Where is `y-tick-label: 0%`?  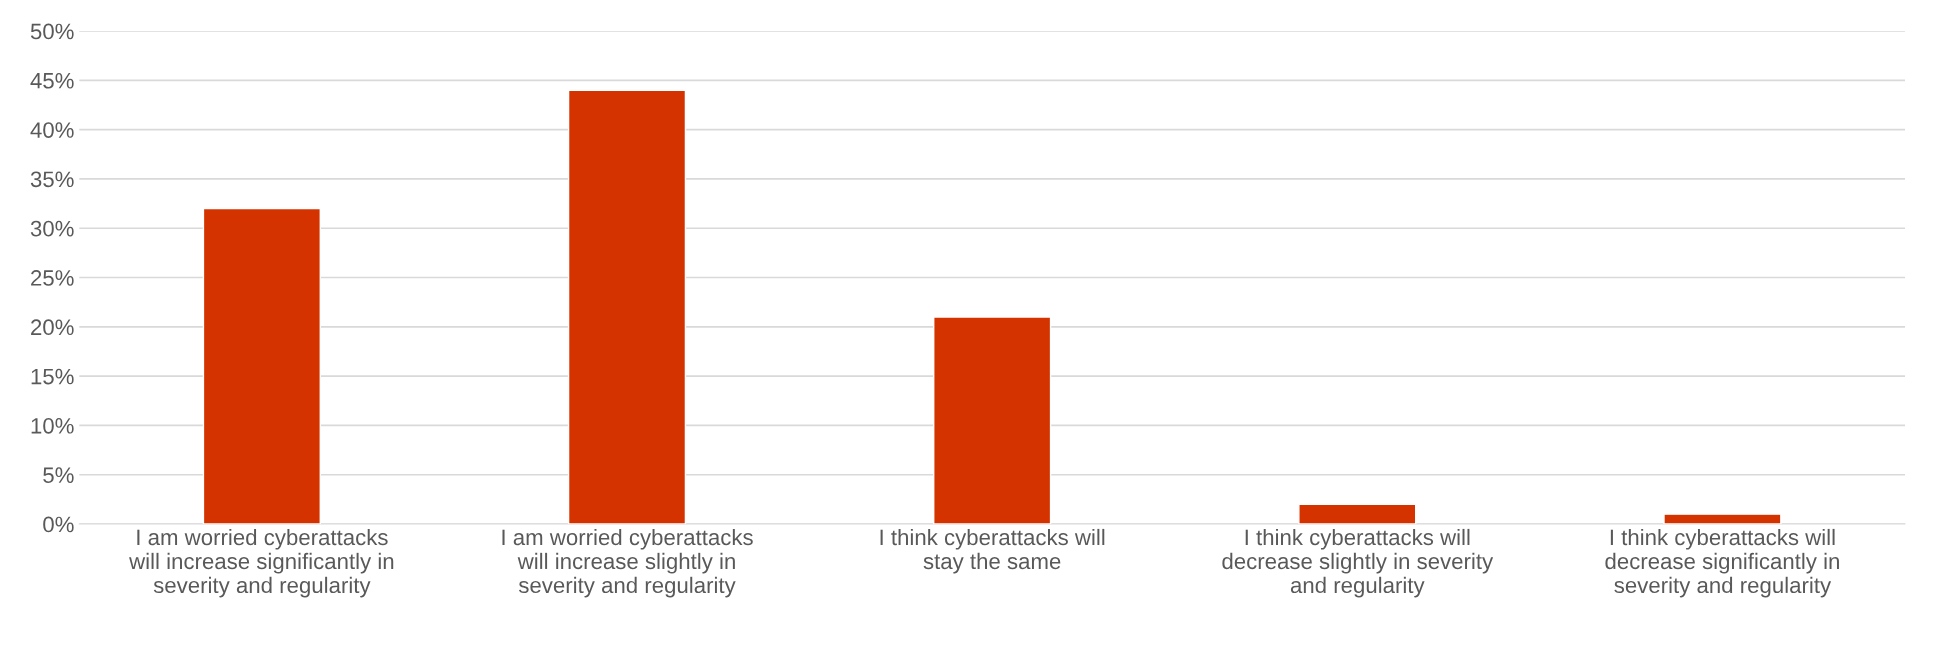
y-tick-label: 0% is located at coordinates (58, 524).